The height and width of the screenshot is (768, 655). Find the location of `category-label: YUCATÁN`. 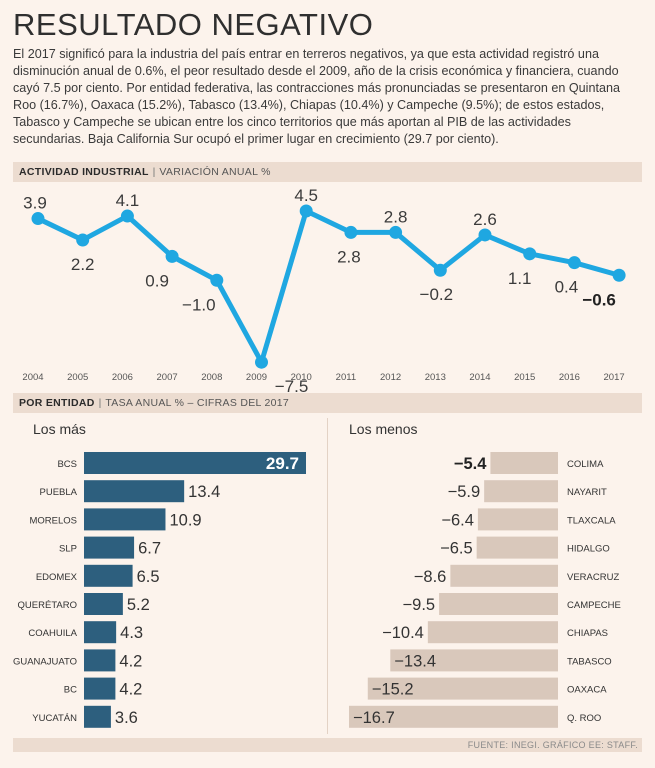

category-label: YUCATÁN is located at coordinates (54, 718).